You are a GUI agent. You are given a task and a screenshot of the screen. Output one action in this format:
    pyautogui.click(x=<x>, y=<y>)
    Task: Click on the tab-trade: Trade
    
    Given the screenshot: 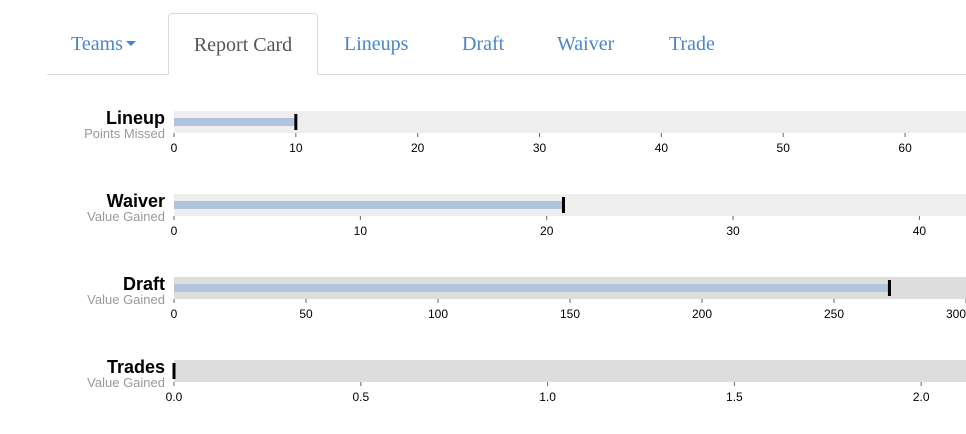 What is the action you would take?
    pyautogui.click(x=692, y=43)
    